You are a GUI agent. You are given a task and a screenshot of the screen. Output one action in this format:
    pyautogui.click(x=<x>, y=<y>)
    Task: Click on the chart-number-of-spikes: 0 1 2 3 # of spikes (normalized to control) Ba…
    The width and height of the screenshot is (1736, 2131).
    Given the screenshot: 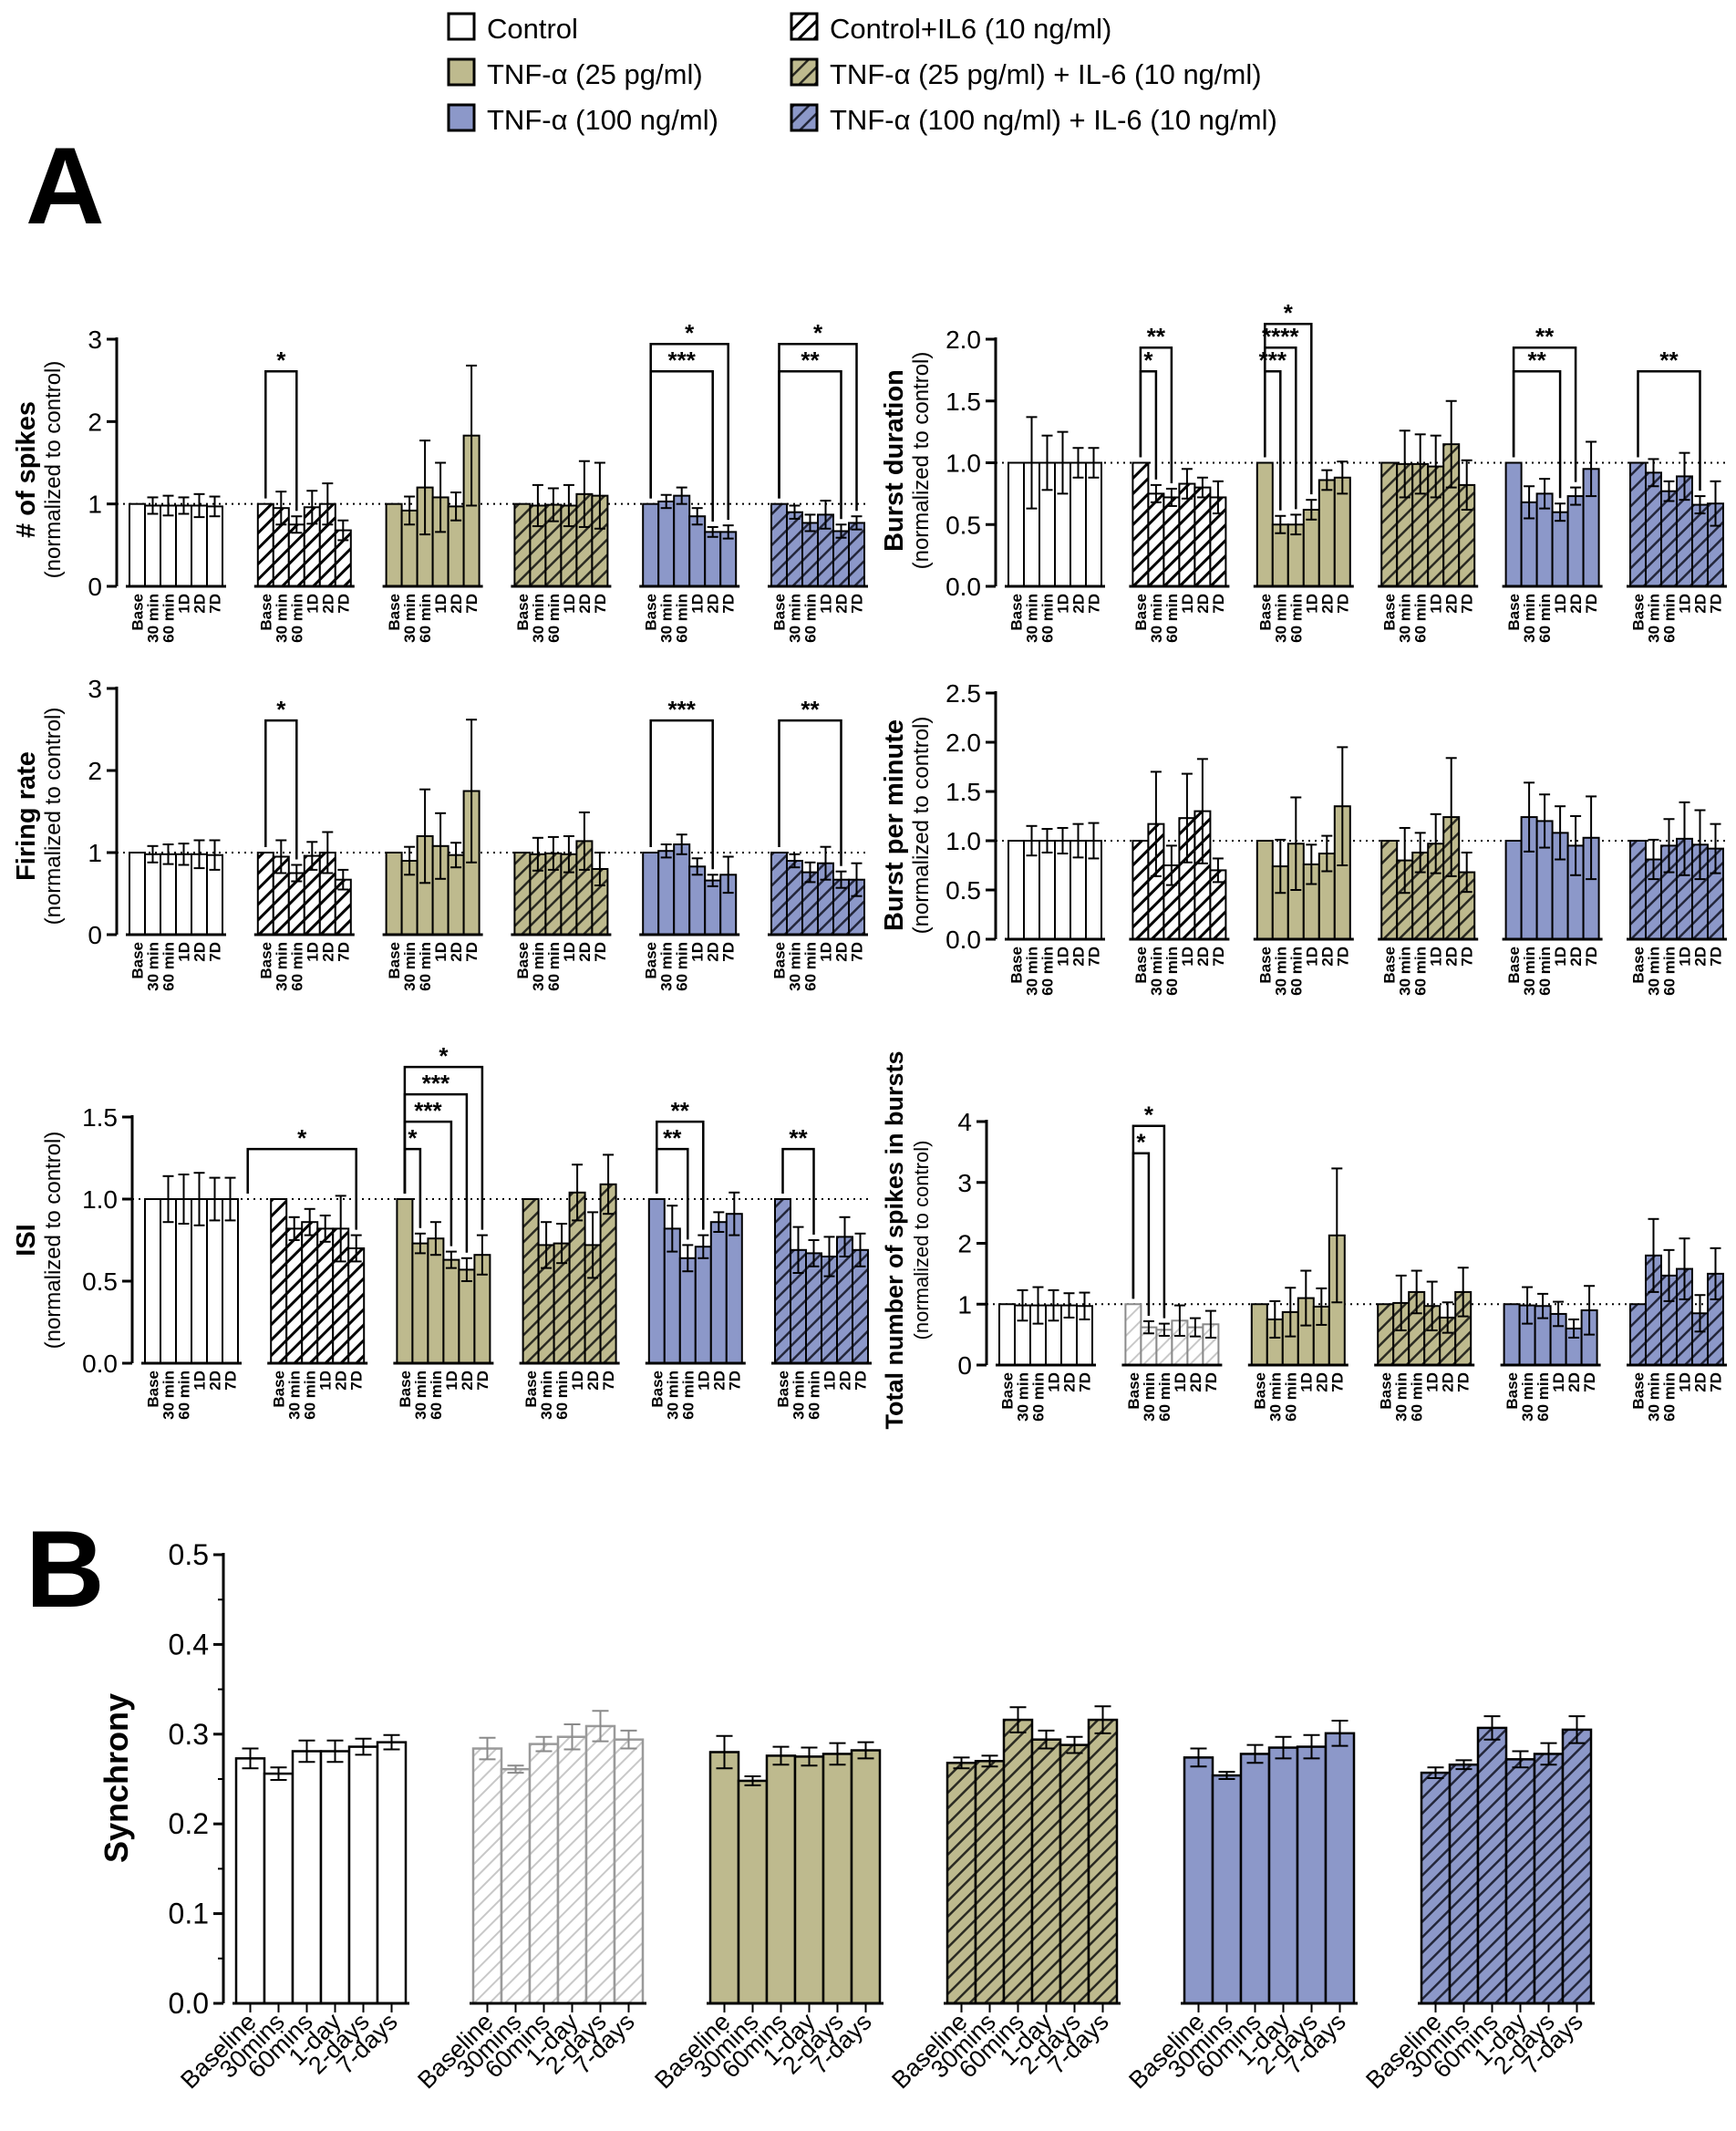 What is the action you would take?
    pyautogui.click(x=440, y=481)
    